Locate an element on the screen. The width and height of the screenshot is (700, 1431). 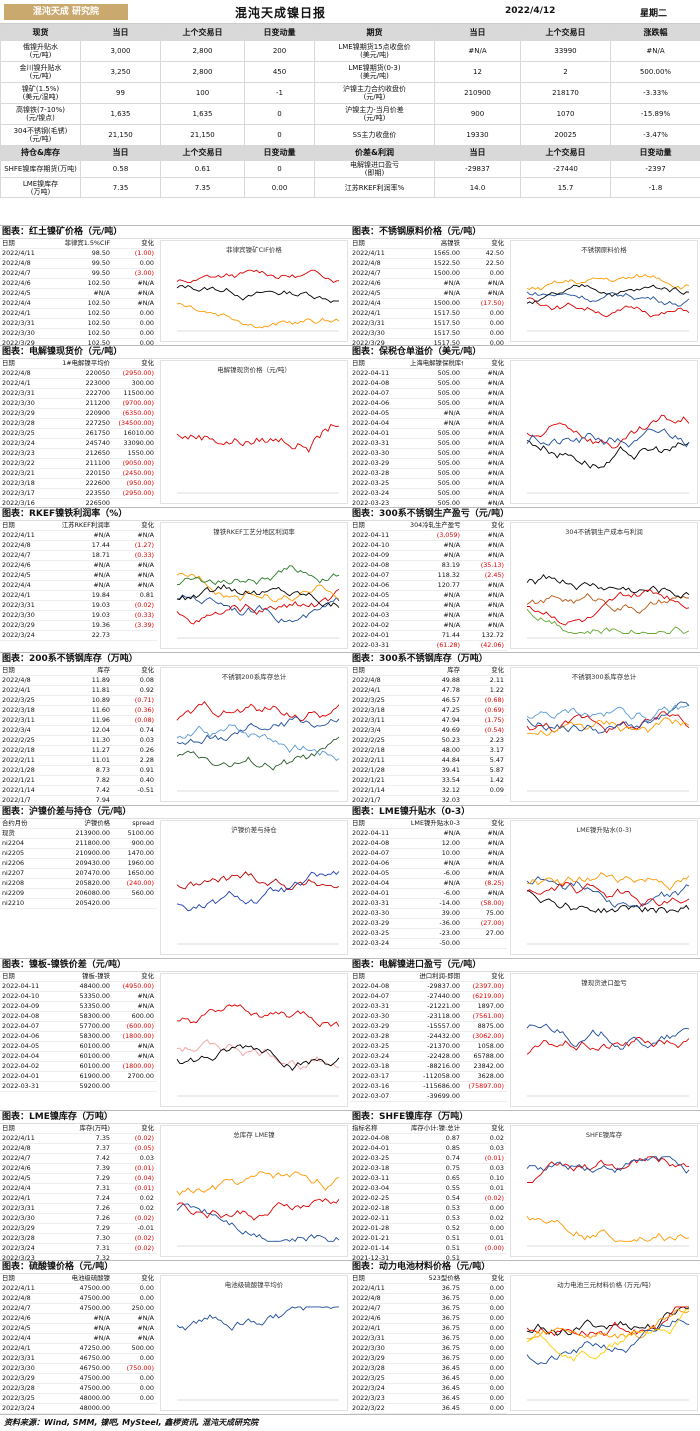
table-cell: 7.35 is located at coordinates (85, 1139).